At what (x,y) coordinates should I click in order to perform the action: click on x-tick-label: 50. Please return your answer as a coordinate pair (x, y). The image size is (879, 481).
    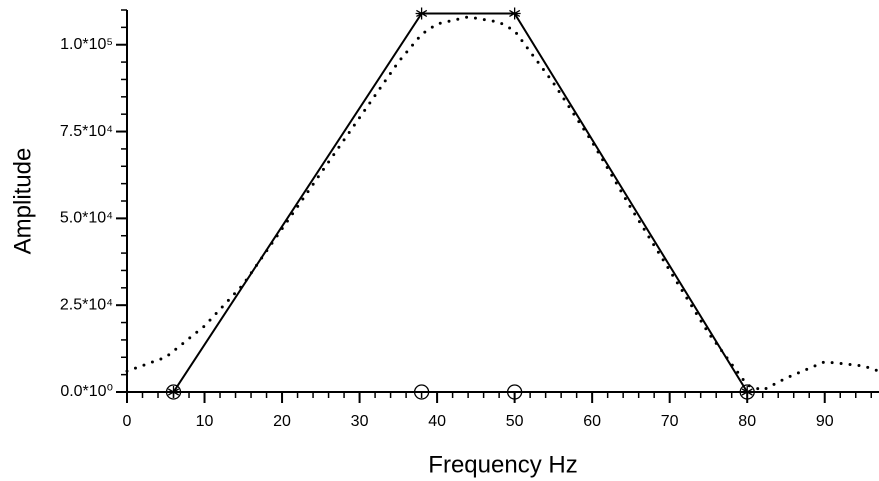
    Looking at the image, I should click on (515, 421).